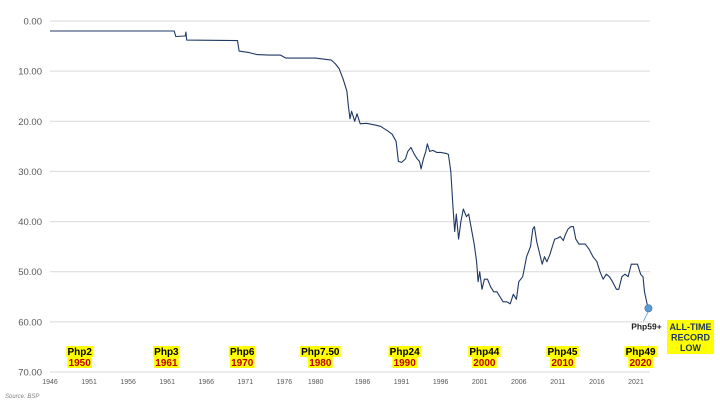 The width and height of the screenshot is (720, 405). I want to click on y-tick-label: 20.00, so click(30, 122).